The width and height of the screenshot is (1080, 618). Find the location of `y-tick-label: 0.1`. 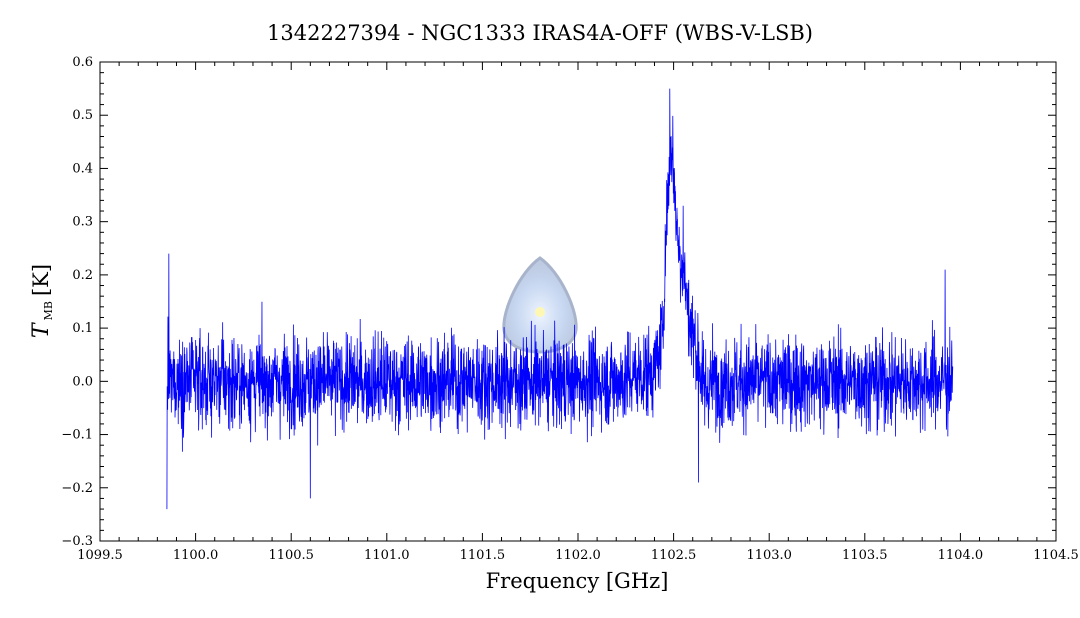

y-tick-label: 0.1 is located at coordinates (82, 328).